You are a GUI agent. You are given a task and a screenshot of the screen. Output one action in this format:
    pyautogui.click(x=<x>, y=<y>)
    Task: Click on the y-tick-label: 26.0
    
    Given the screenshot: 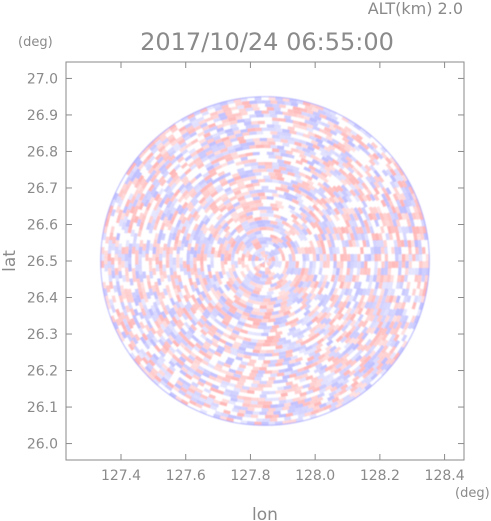 What is the action you would take?
    pyautogui.click(x=42, y=445)
    